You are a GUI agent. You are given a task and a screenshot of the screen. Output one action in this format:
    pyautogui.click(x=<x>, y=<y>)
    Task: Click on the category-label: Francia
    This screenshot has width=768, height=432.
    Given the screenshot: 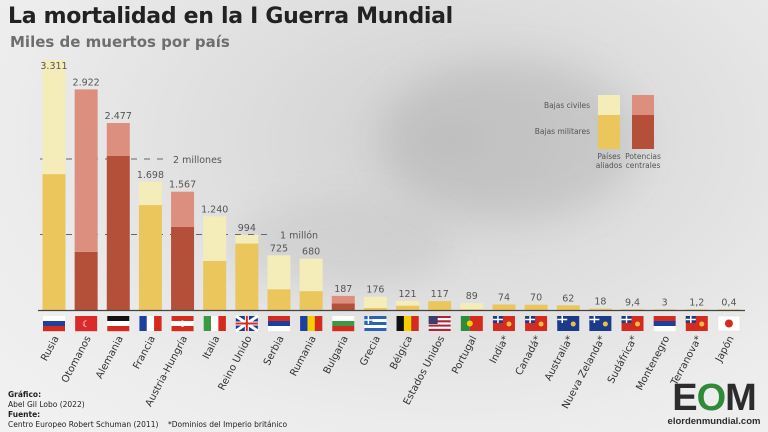 What is the action you would take?
    pyautogui.click(x=144, y=352)
    